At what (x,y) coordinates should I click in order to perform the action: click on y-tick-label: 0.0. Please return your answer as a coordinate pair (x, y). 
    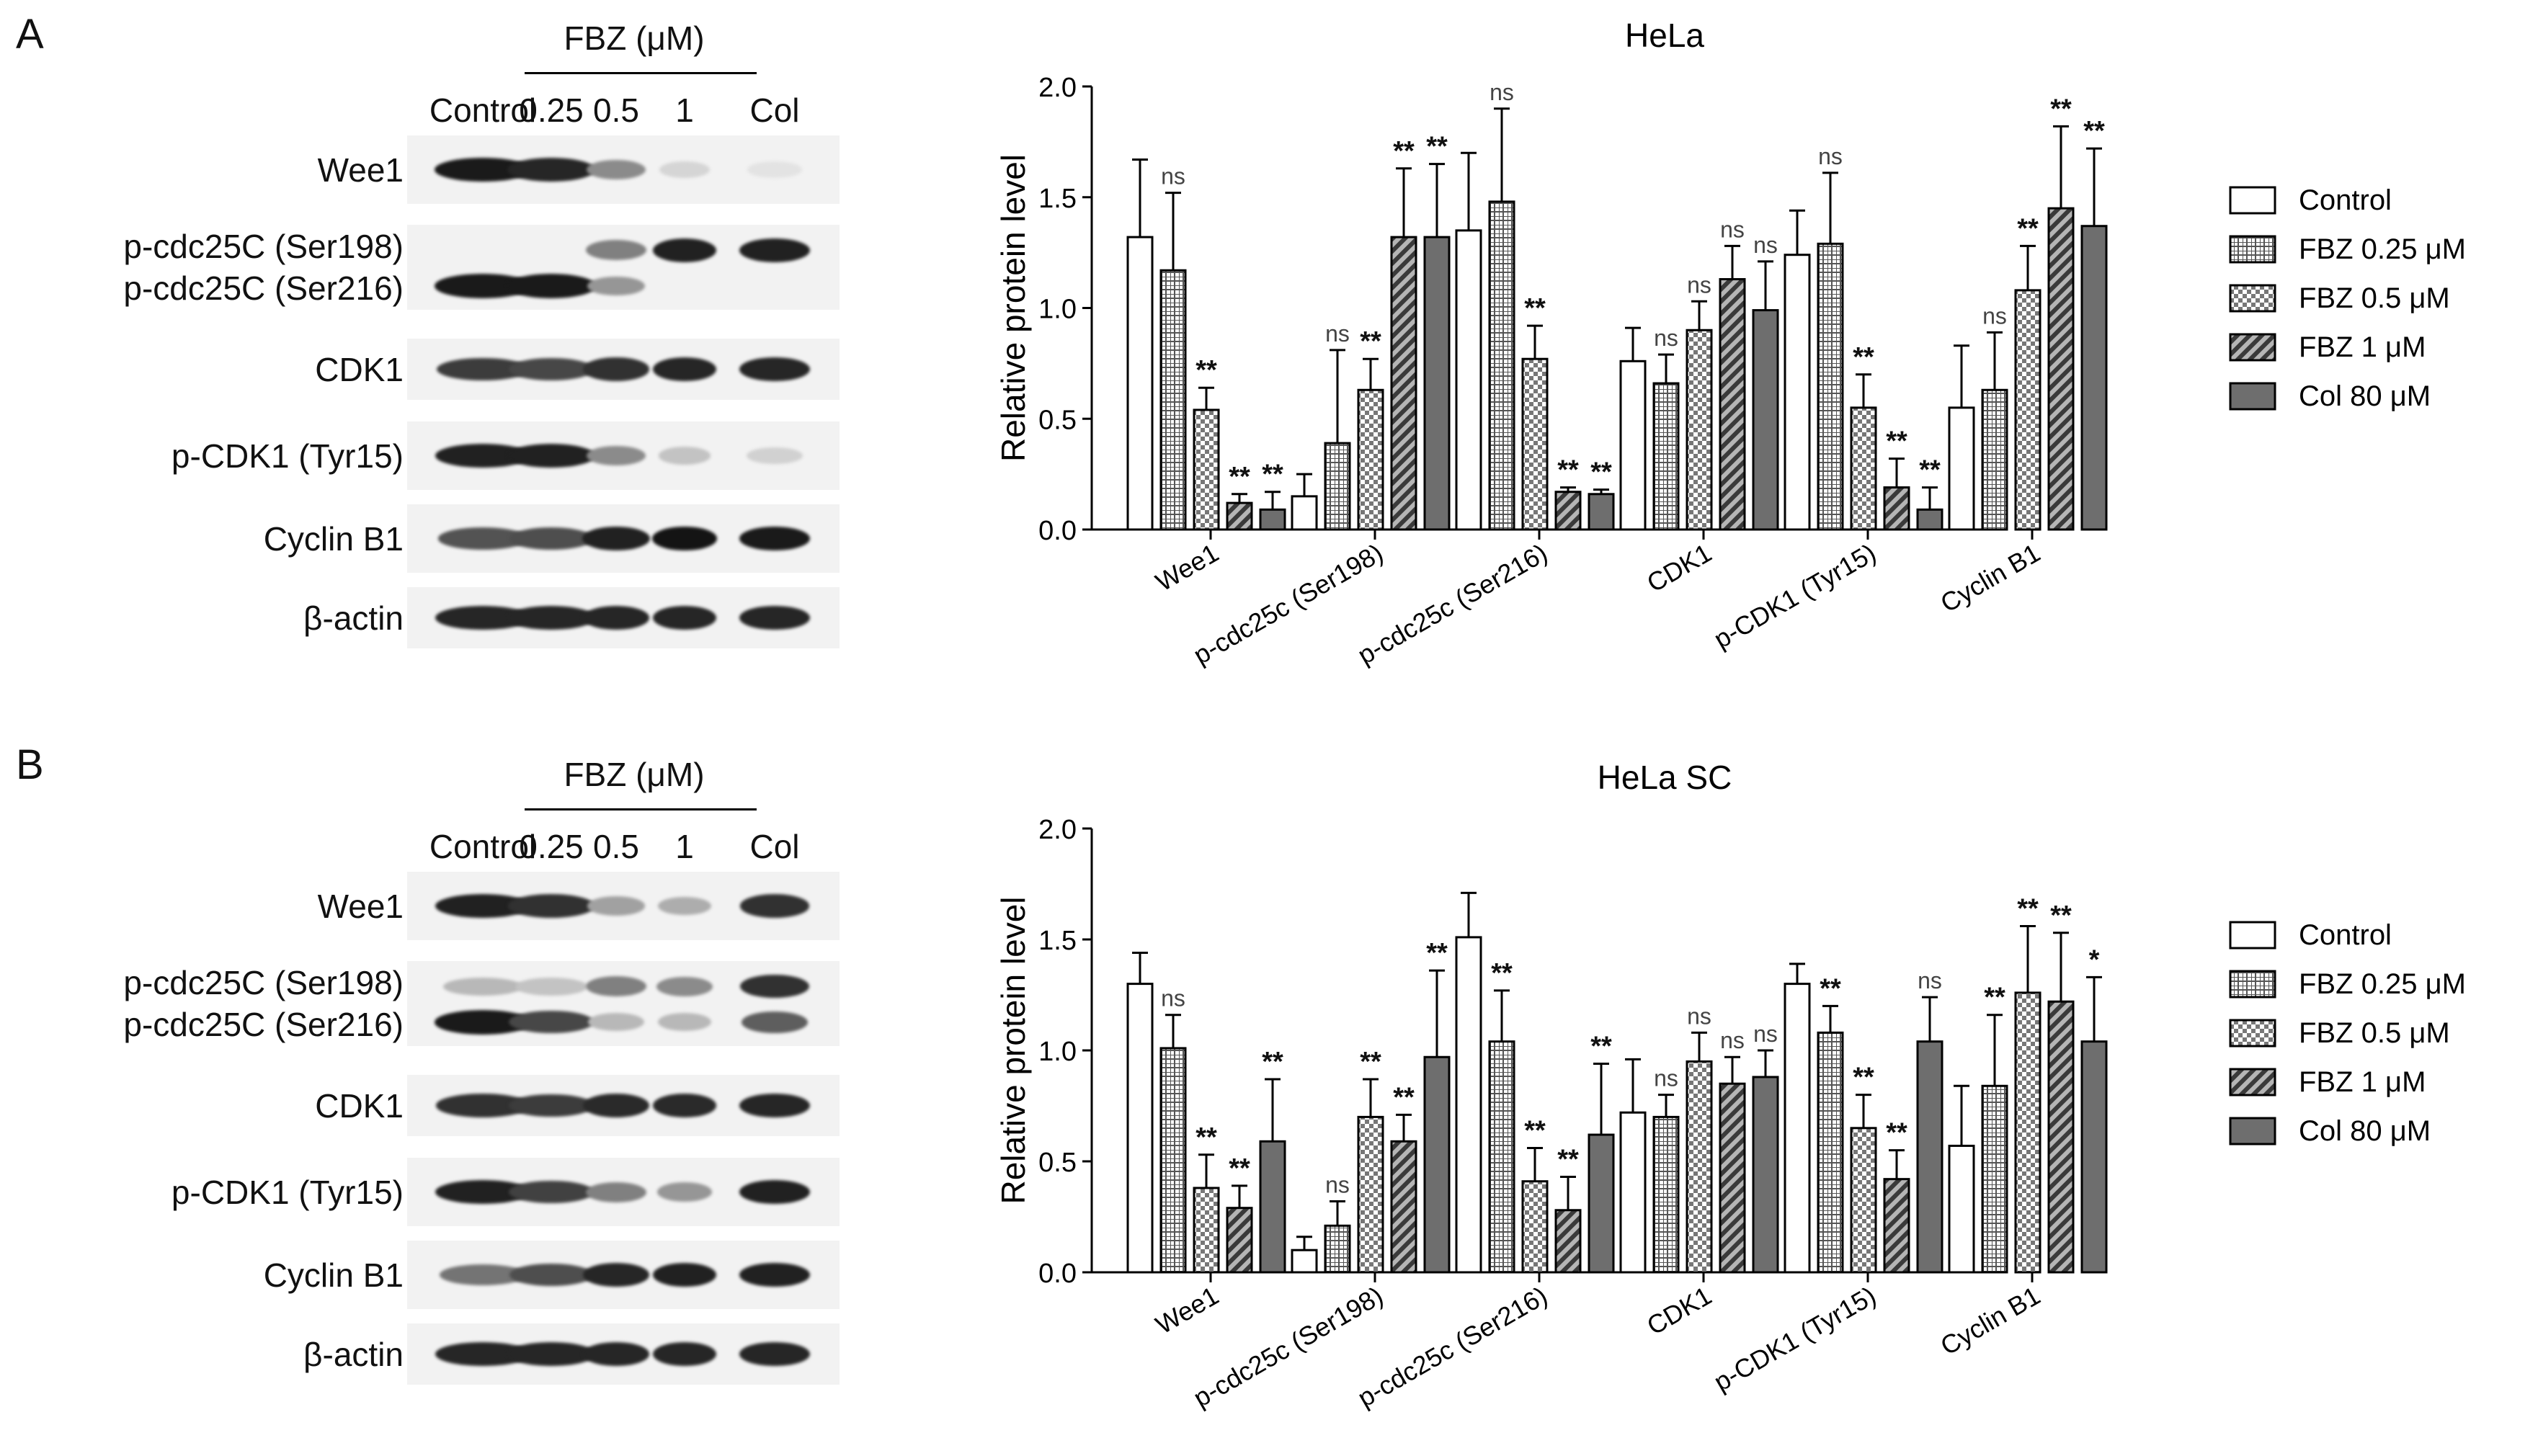
    Looking at the image, I should click on (1057, 531).